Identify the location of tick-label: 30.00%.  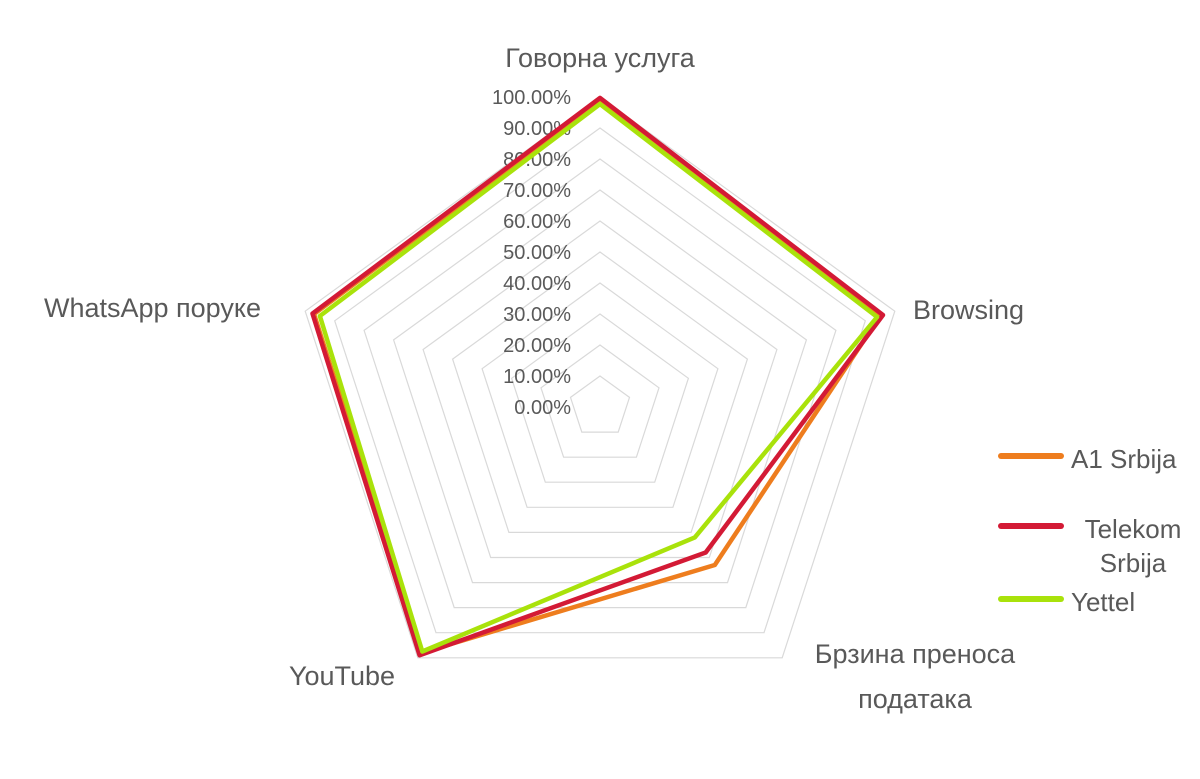
(537, 315).